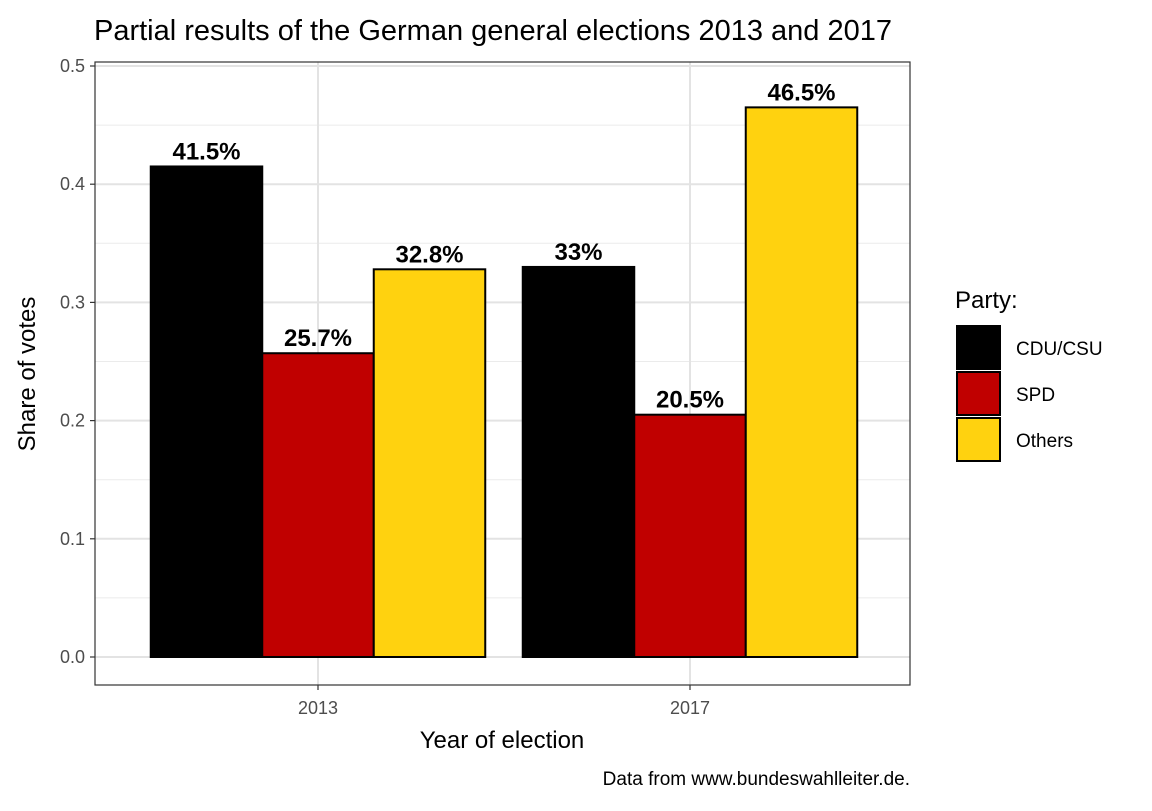  I want to click on y-tick-label: 0.1, so click(72, 539).